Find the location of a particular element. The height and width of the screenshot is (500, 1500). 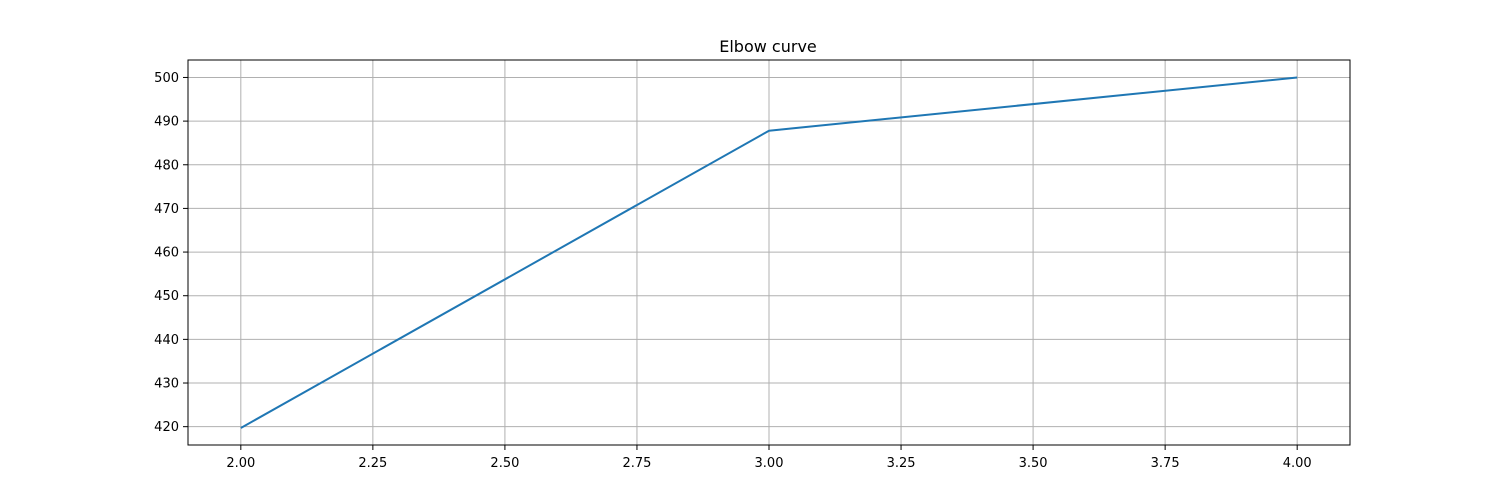

y-tick-label: 450 is located at coordinates (166, 296).